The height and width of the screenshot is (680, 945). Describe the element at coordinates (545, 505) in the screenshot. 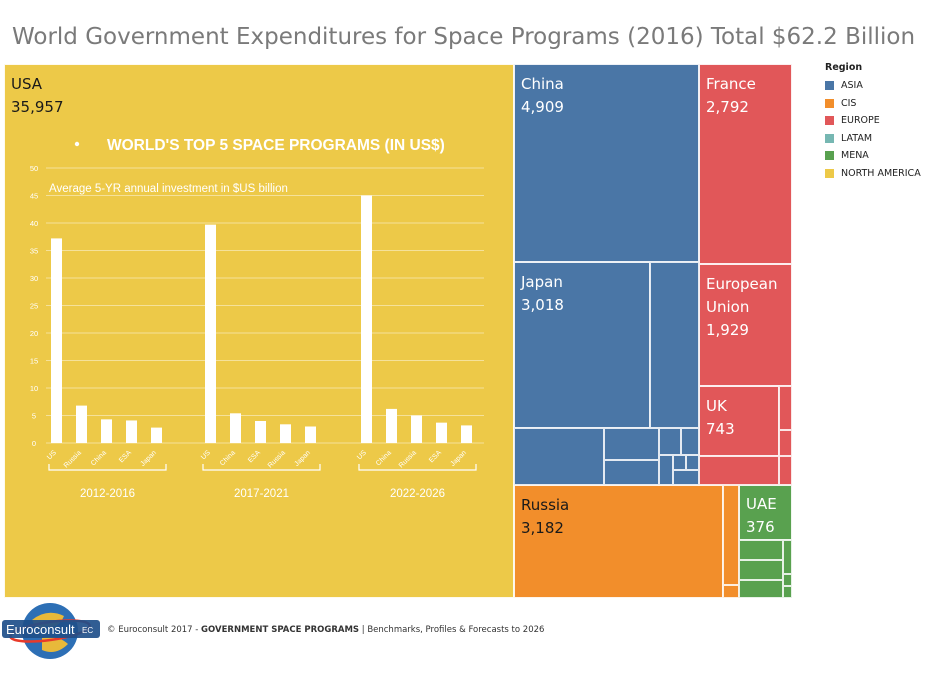

I see `tile-russia-name: Russia` at that location.